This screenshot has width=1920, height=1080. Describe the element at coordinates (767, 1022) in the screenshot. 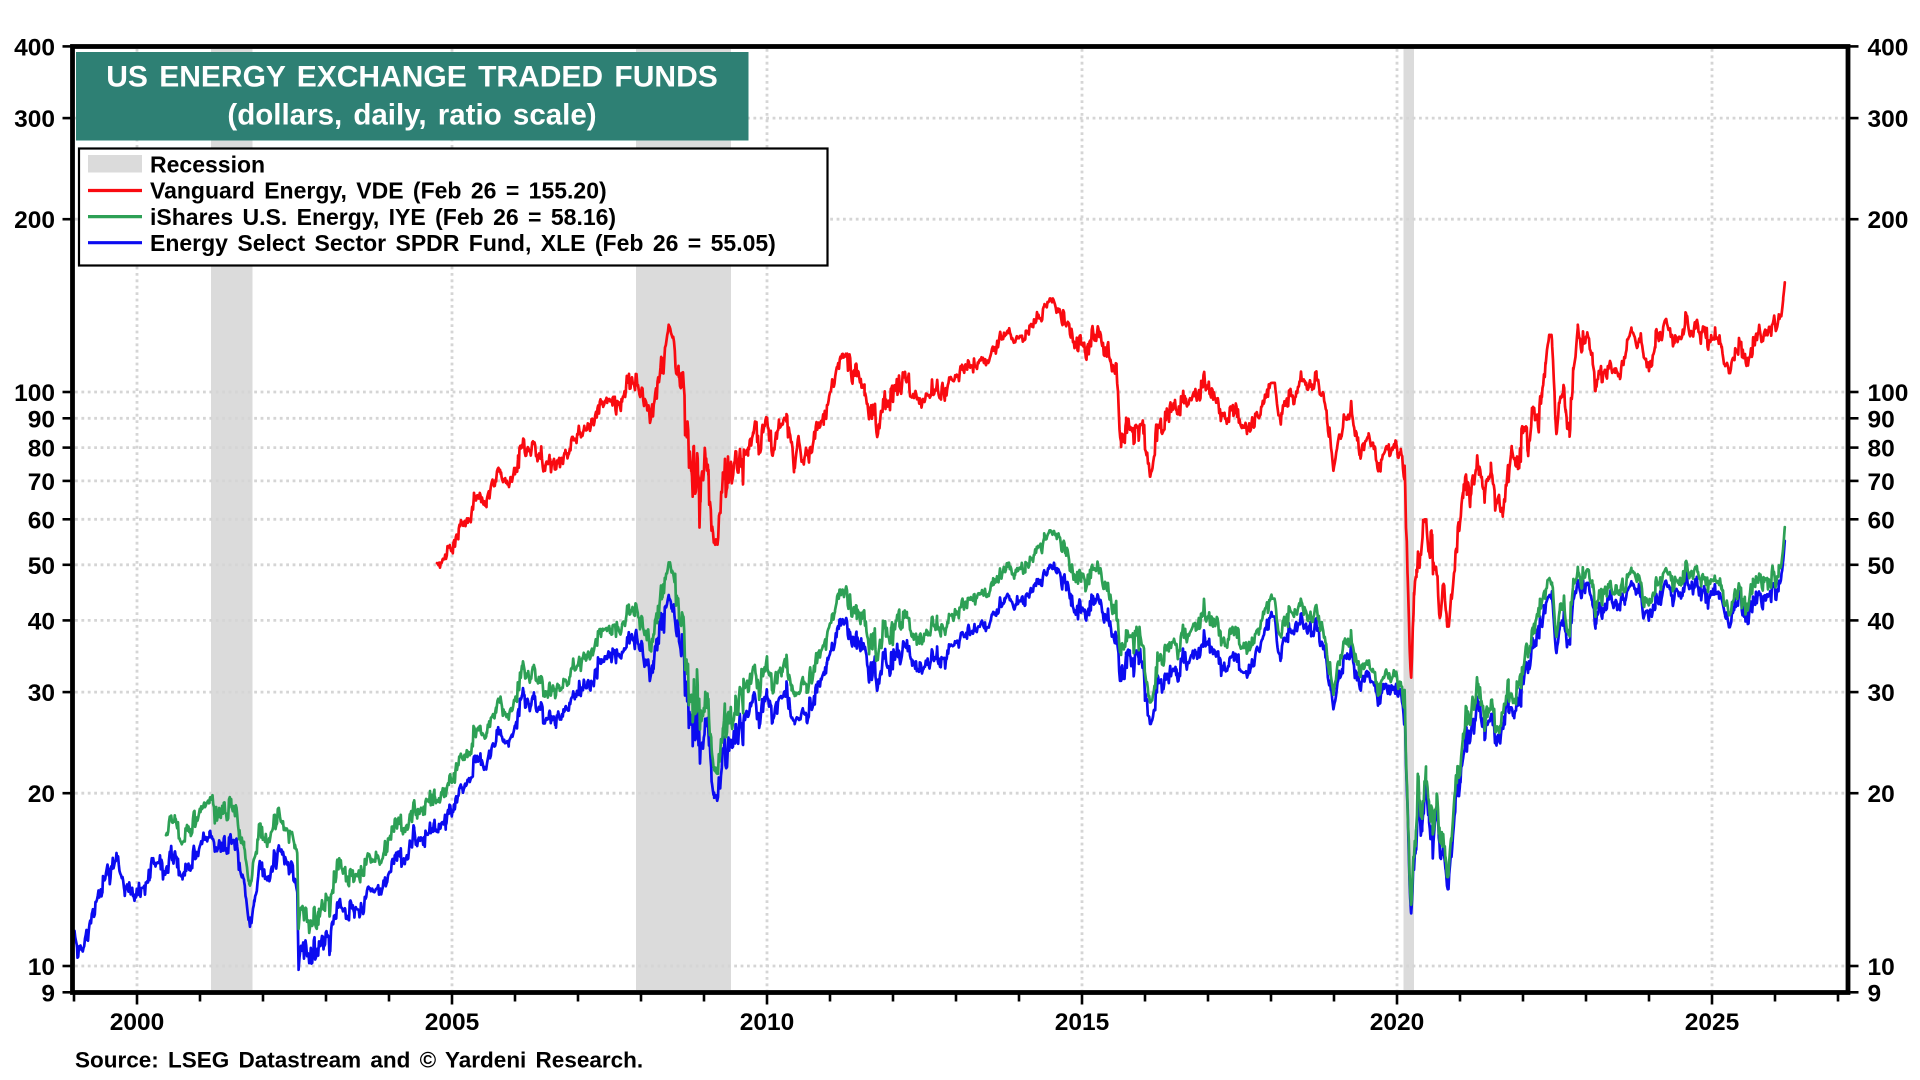

I see `svg-text: 2010` at that location.